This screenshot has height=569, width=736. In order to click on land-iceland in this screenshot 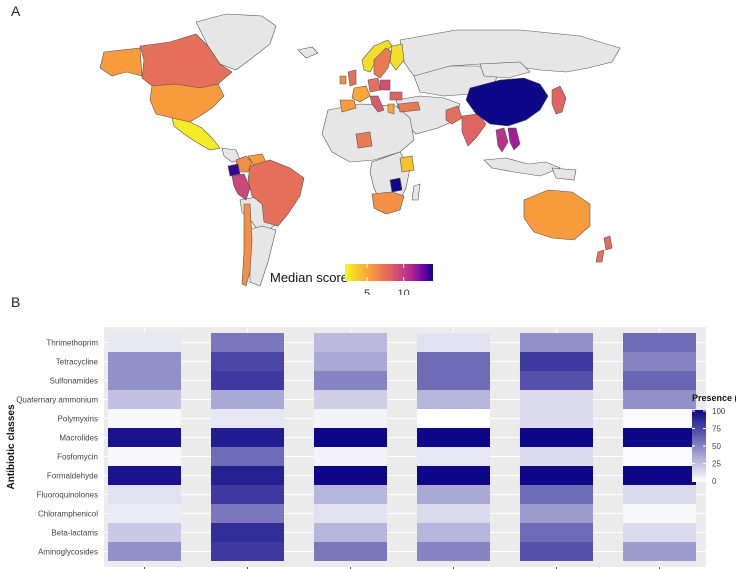, I will do `click(308, 52)`.